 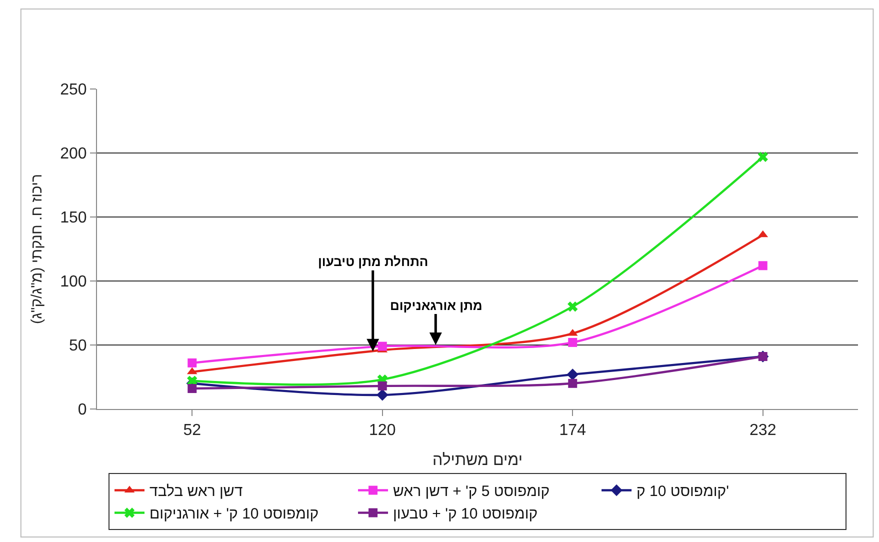 What do you see at coordinates (73, 218) in the screenshot?
I see `y-tick-label: 150` at bounding box center [73, 218].